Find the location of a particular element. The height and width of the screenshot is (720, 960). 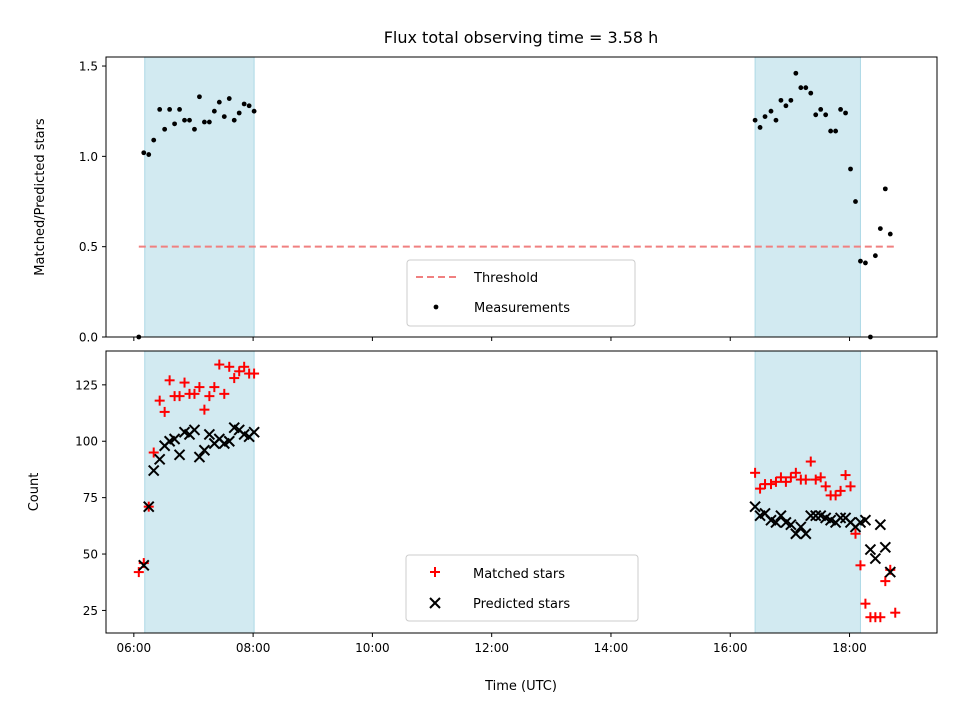

top-ytick-label: 0.5 is located at coordinates (88, 247).